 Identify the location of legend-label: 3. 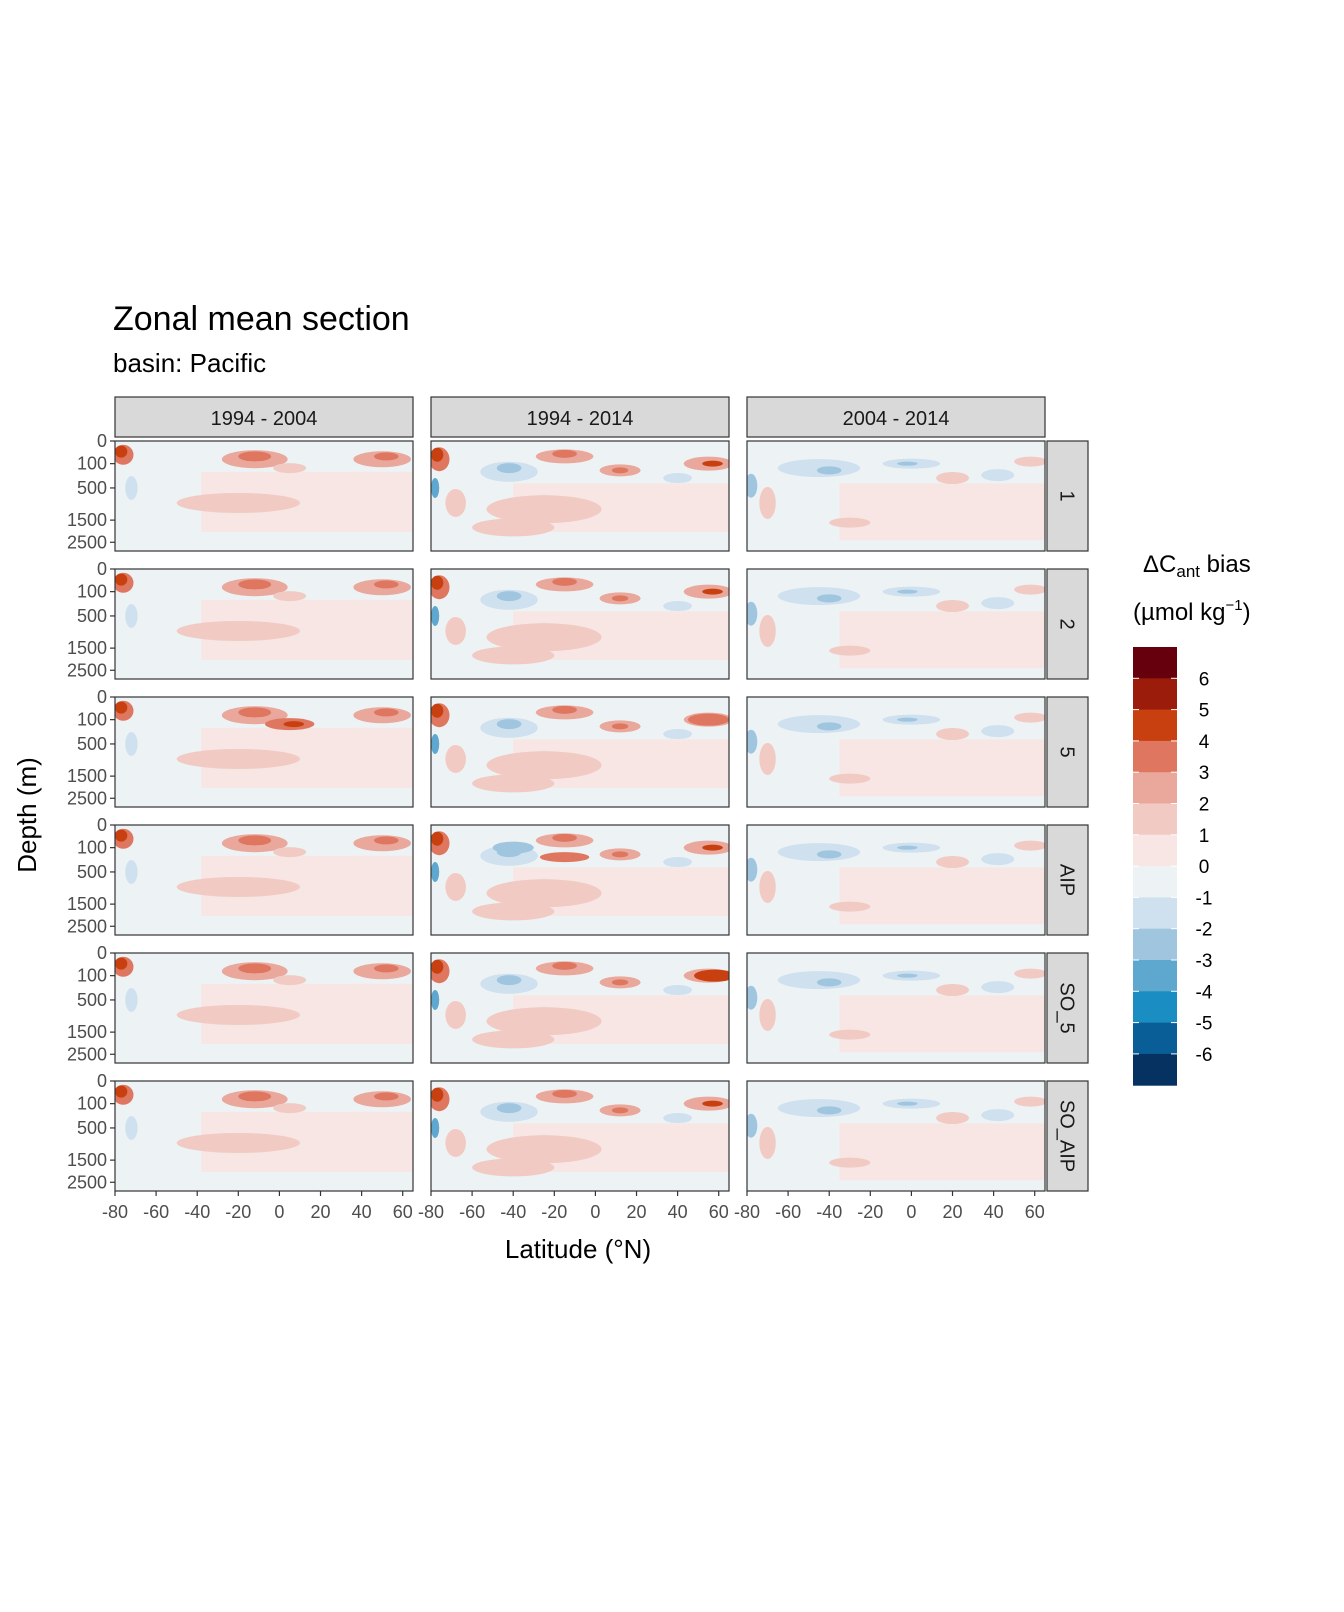
(1204, 773).